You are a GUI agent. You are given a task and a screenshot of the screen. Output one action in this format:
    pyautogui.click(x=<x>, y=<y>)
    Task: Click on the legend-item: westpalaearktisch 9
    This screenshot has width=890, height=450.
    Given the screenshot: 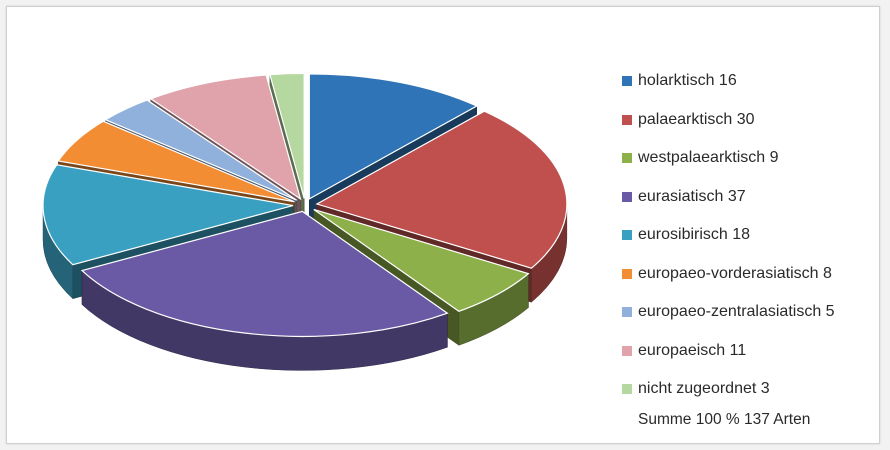 What is the action you would take?
    pyautogui.click(x=728, y=158)
    